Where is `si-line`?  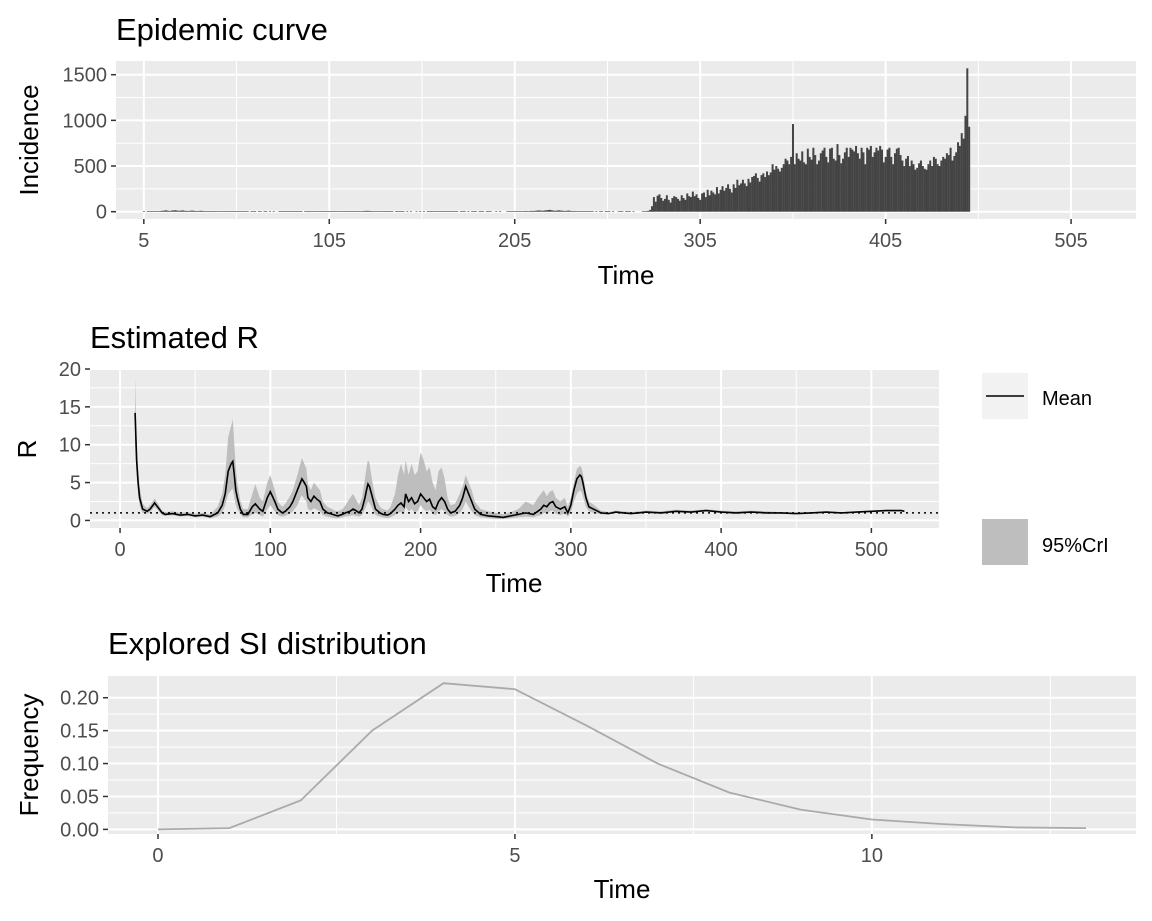 si-line is located at coordinates (622, 756).